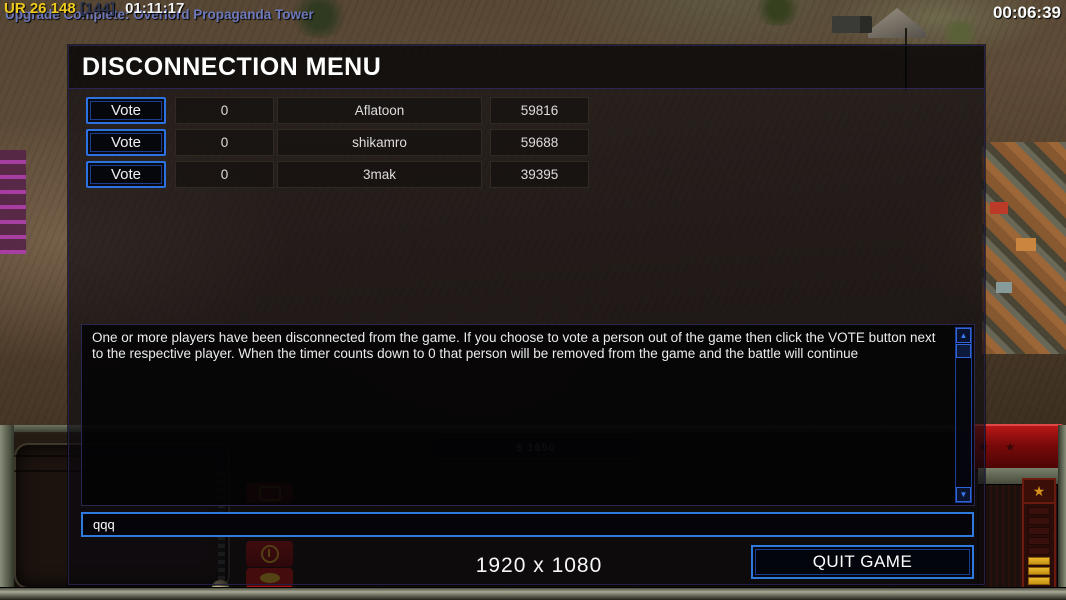  I want to click on quit-game-button: QUIT GAME, so click(862, 562).